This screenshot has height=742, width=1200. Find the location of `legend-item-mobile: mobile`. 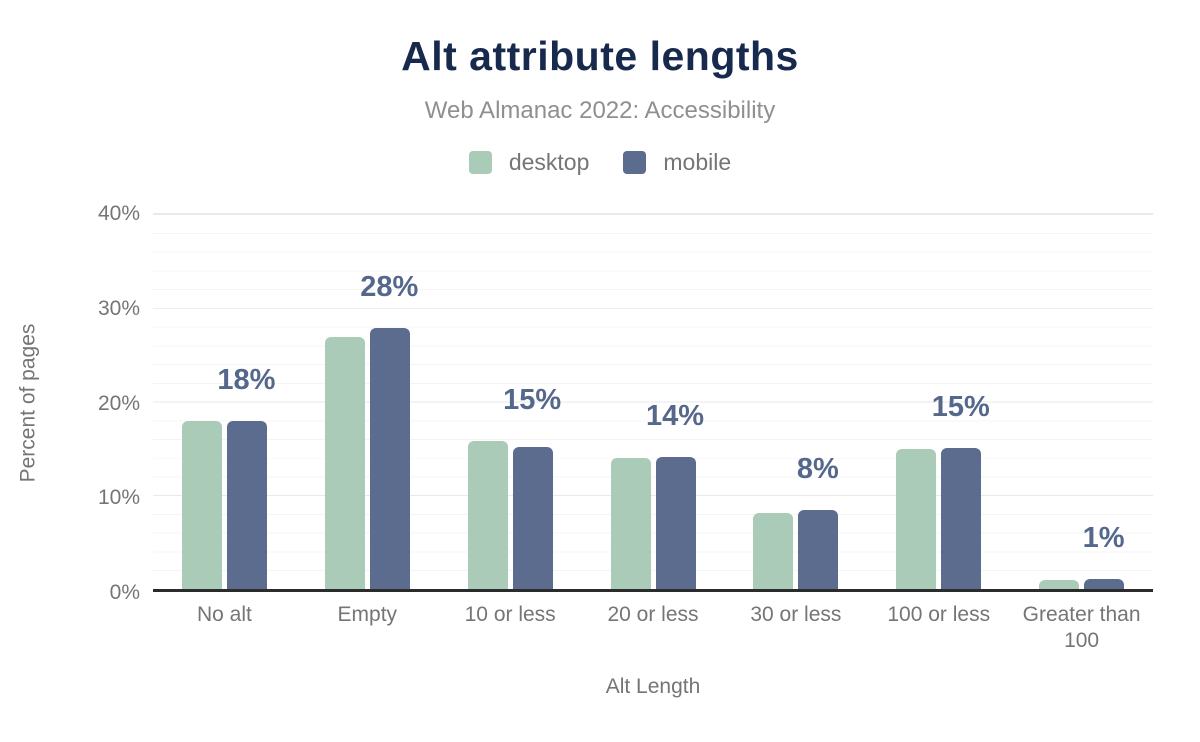

legend-item-mobile: mobile is located at coordinates (677, 162).